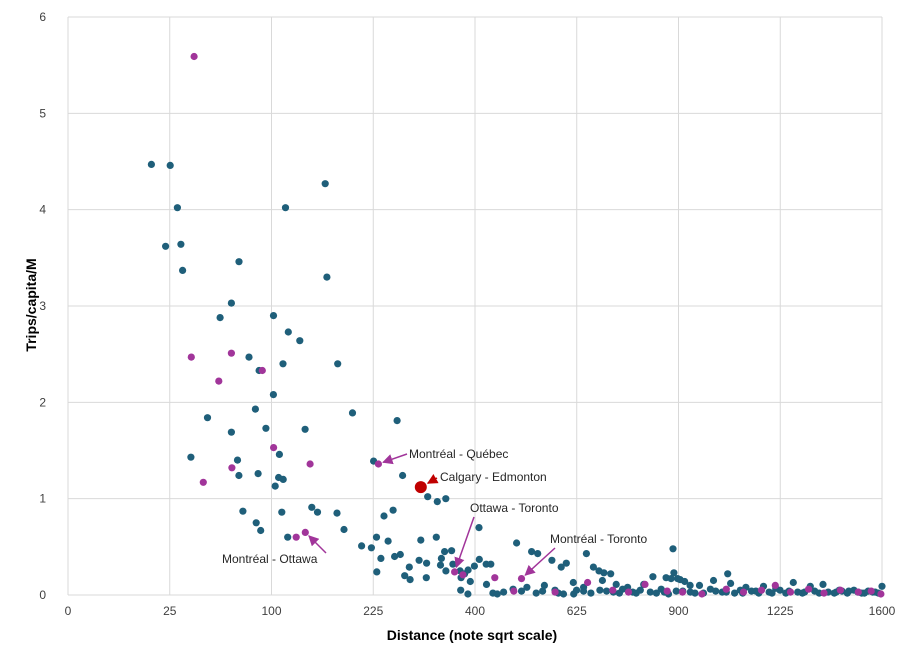  Describe the element at coordinates (42, 499) in the screenshot. I see `y-tick-label: 1` at that location.